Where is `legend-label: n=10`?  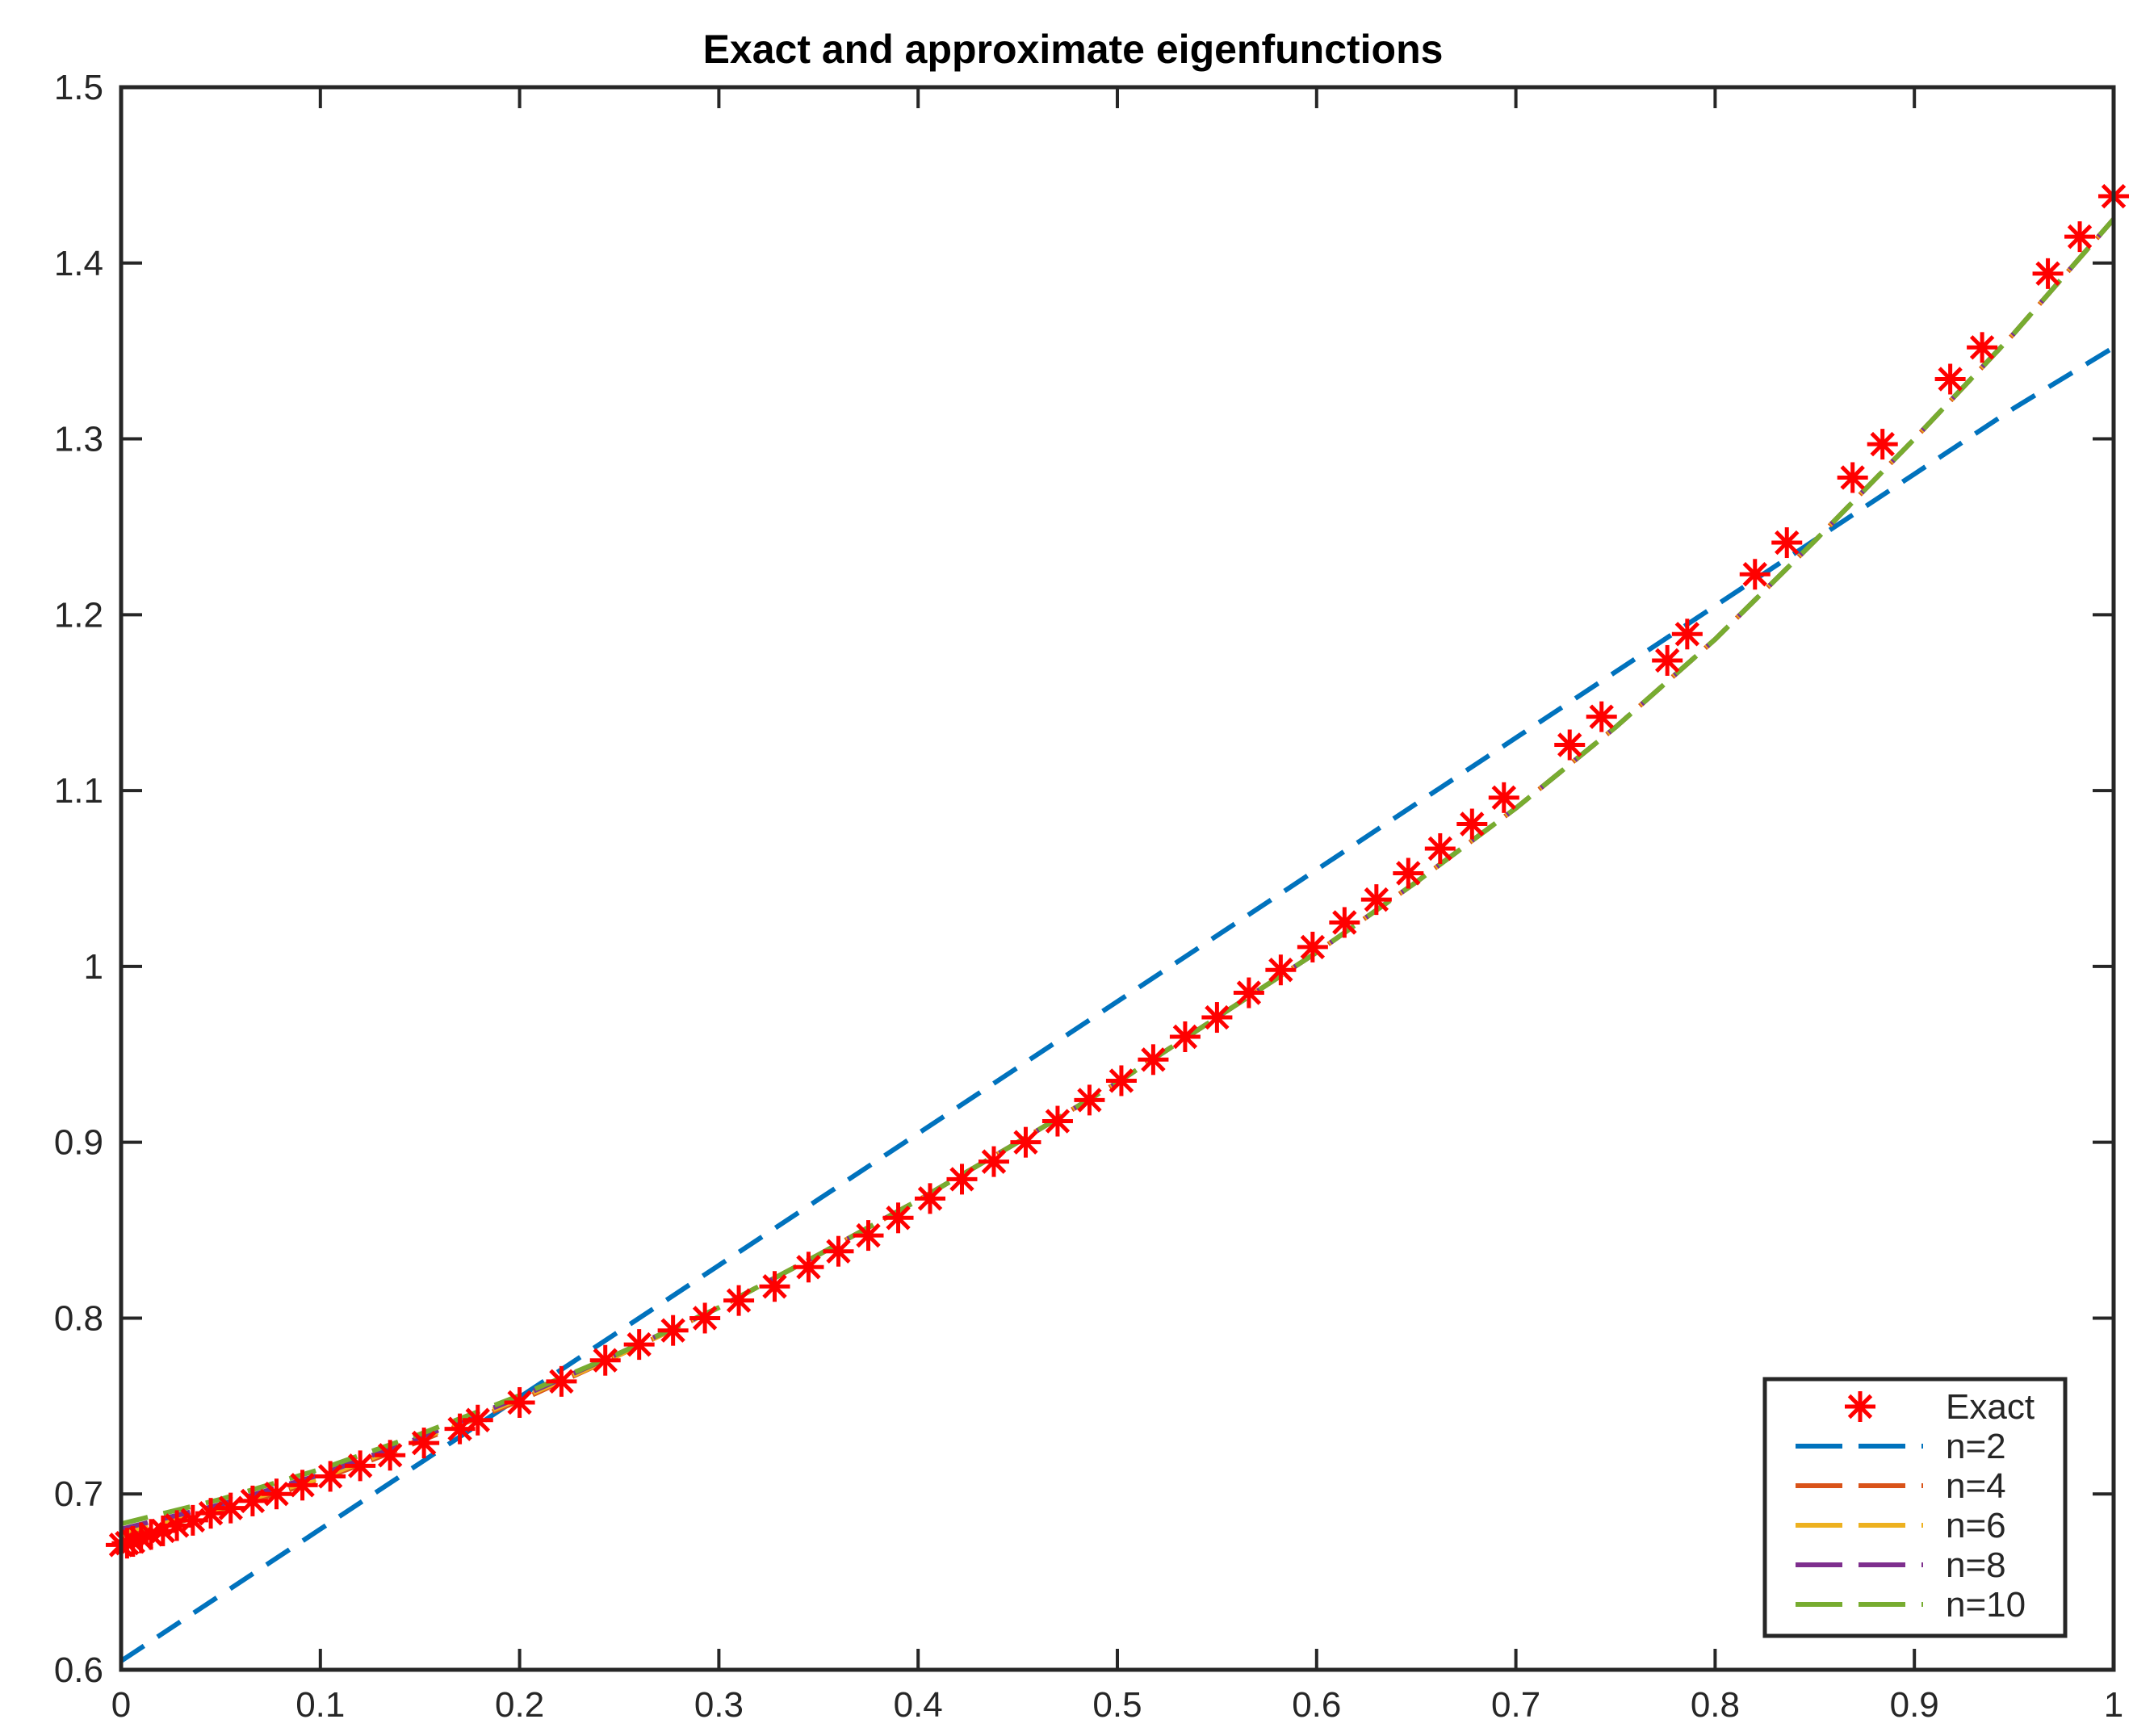 legend-label: n=10 is located at coordinates (1986, 1605).